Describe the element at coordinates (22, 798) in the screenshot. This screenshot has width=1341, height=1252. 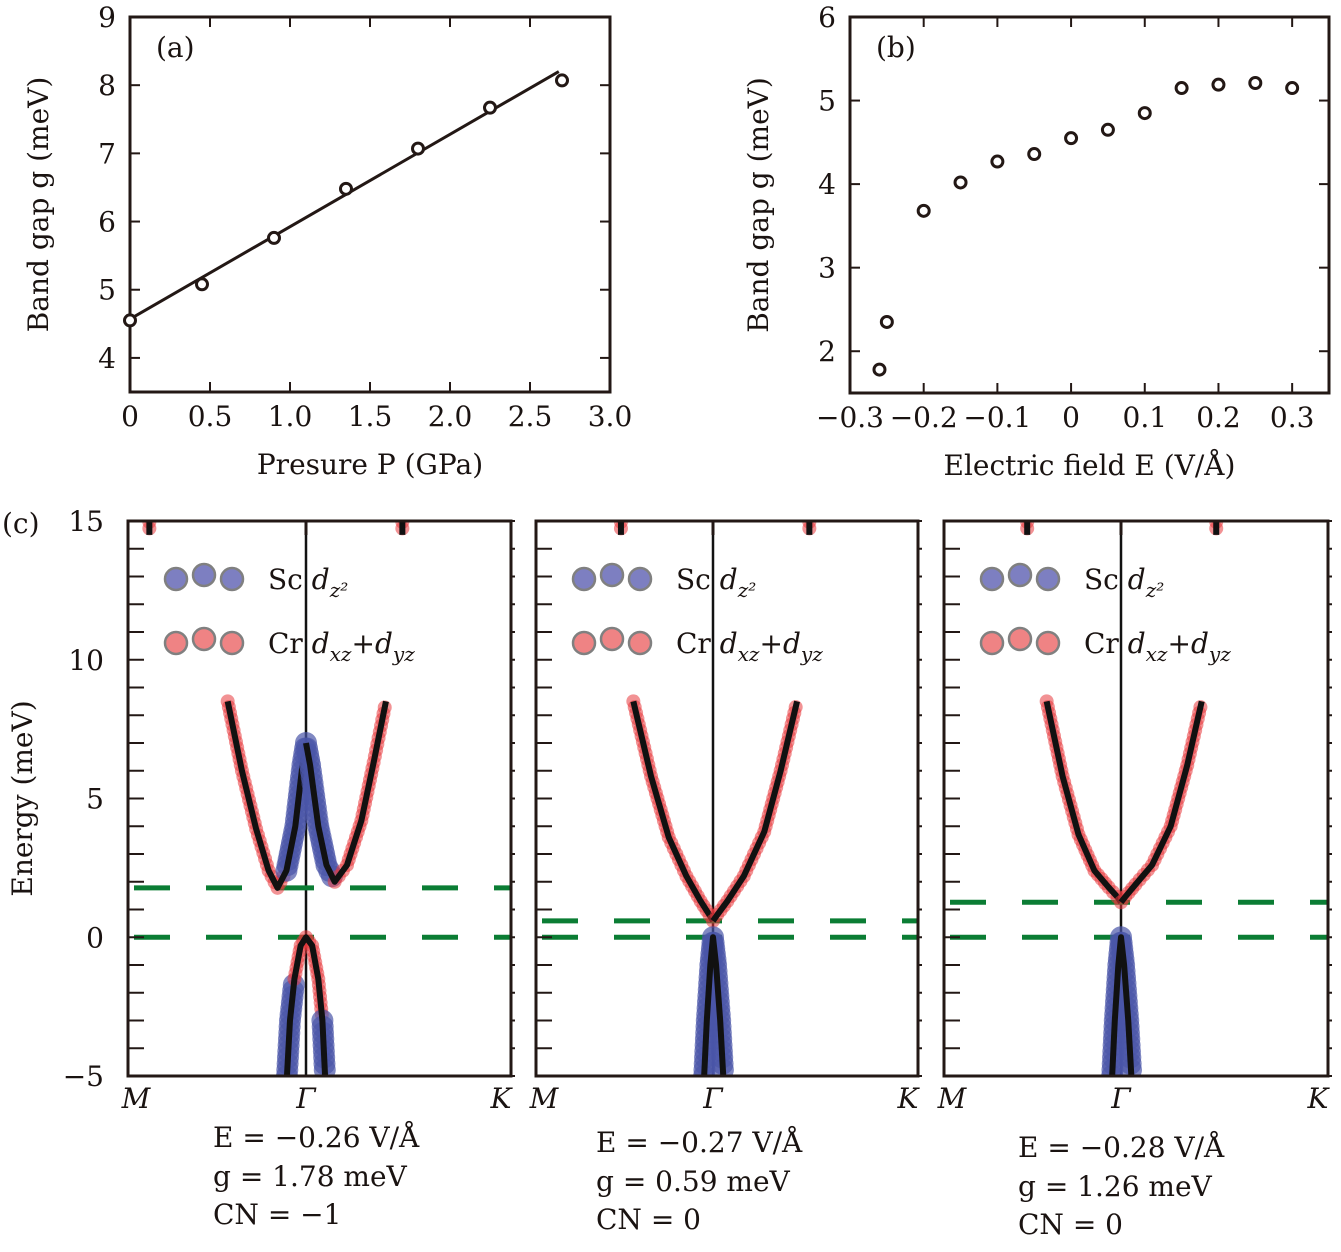
I see `y-axis-label: Energy (meV)` at that location.